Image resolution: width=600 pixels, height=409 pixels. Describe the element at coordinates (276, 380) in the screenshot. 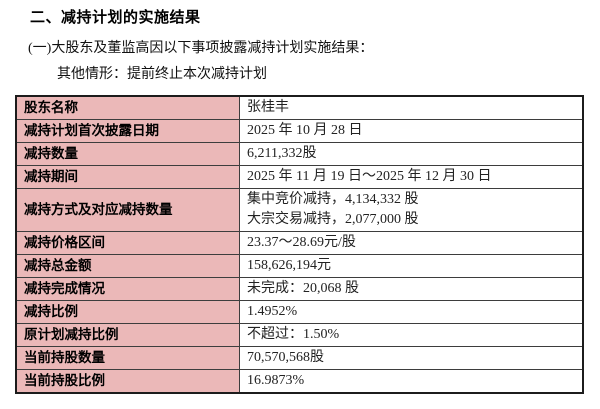

I see `row-value-line: 16.9873%` at that location.